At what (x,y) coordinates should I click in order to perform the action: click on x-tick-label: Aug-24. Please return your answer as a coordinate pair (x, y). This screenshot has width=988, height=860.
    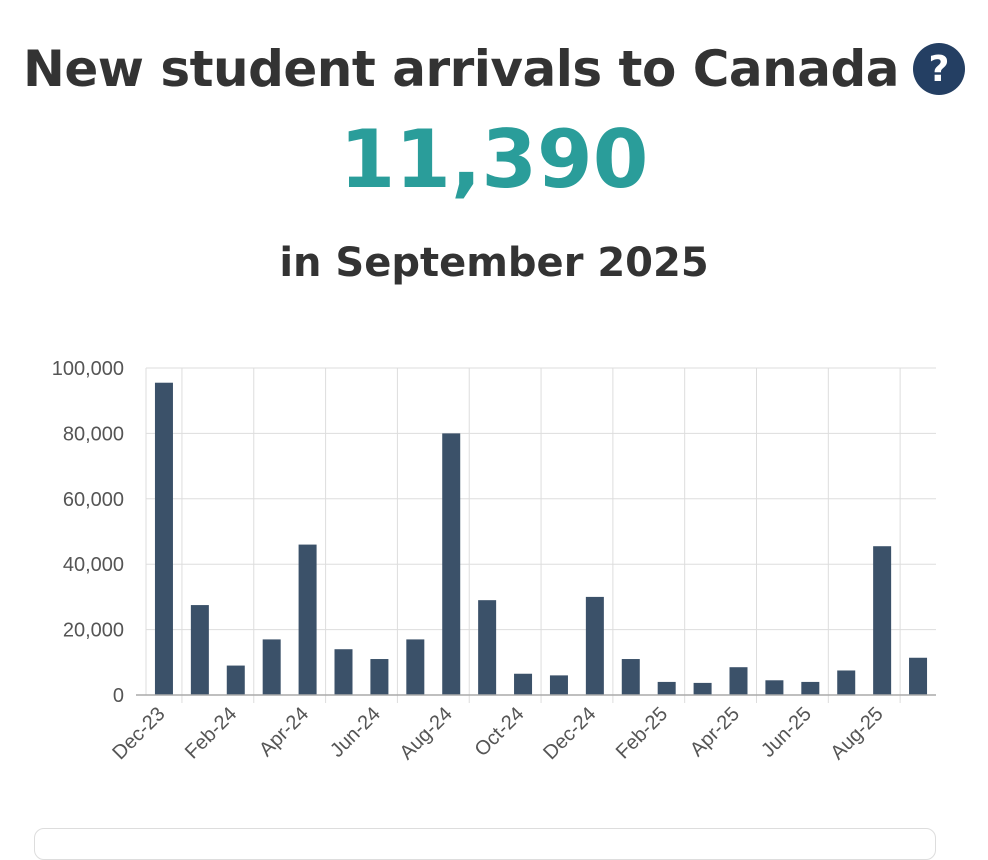
    Looking at the image, I should click on (426, 733).